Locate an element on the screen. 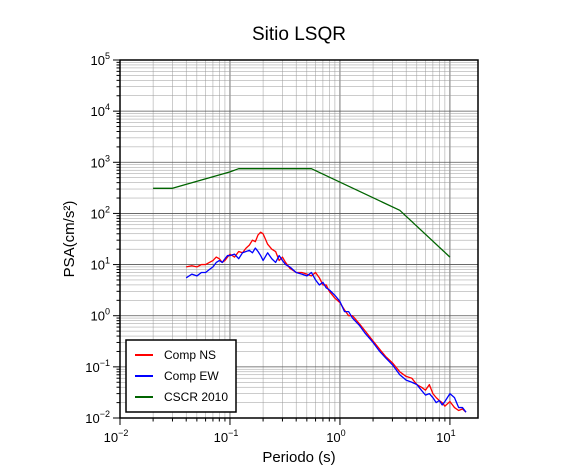 The width and height of the screenshot is (586, 475). x-tick-label: 10⁰ is located at coordinates (335, 436).